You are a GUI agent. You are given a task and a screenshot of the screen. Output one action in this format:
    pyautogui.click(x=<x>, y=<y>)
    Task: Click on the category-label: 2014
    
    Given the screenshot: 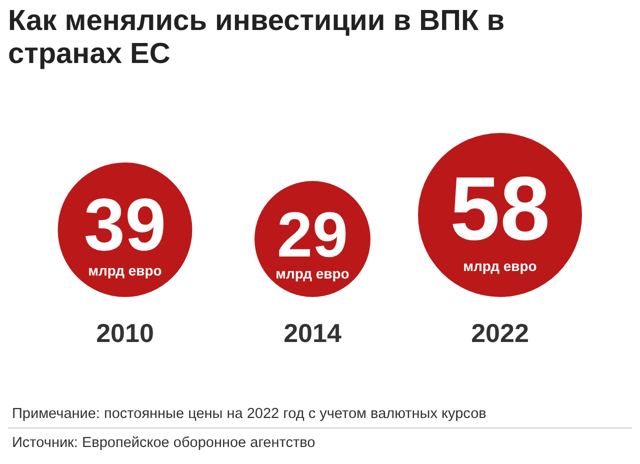 What is the action you would take?
    pyautogui.click(x=313, y=333)
    